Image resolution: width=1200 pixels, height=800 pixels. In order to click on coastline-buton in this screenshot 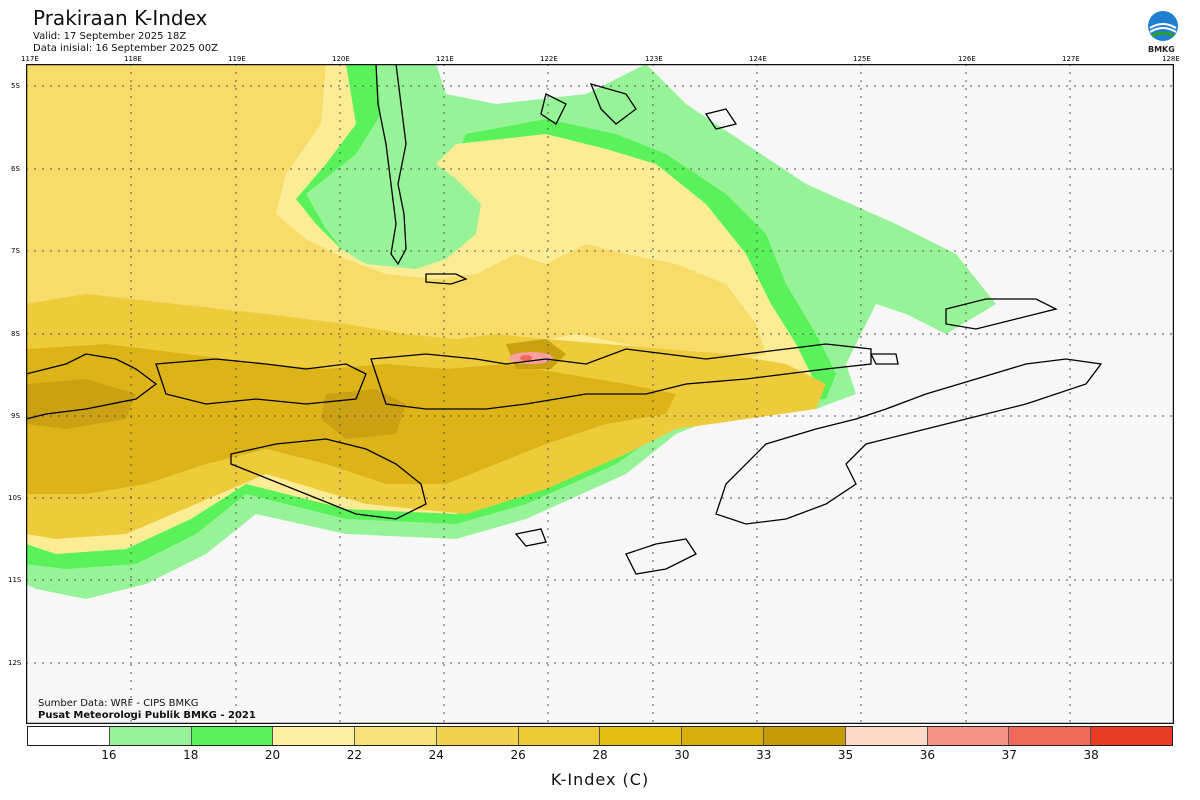, I will do `click(613, 104)`.